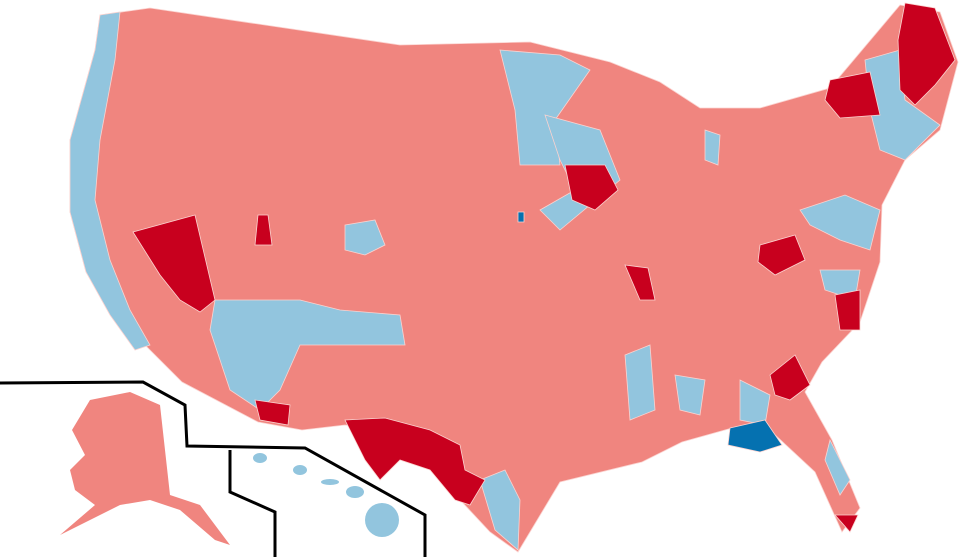 The width and height of the screenshot is (960, 557). What do you see at coordinates (781, 255) in the screenshot?
I see `west-virginia-dark-red` at bounding box center [781, 255].